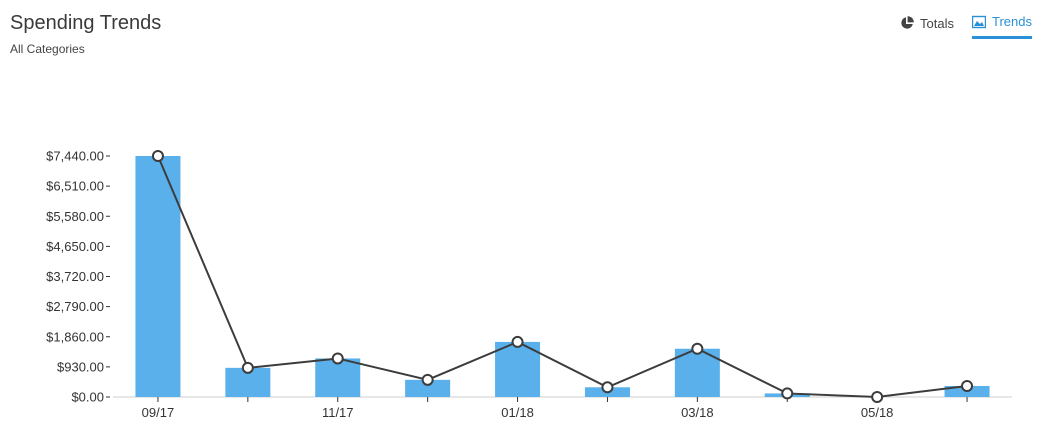  Describe the element at coordinates (75, 186) in the screenshot. I see `y-tick-label: $6,510.00` at that location.